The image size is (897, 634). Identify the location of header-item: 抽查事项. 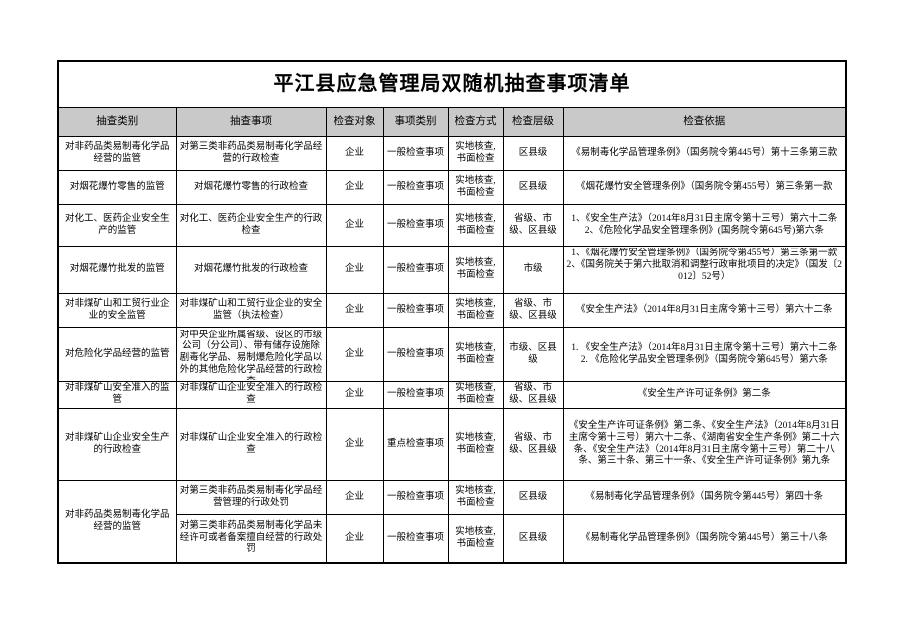
(251, 122).